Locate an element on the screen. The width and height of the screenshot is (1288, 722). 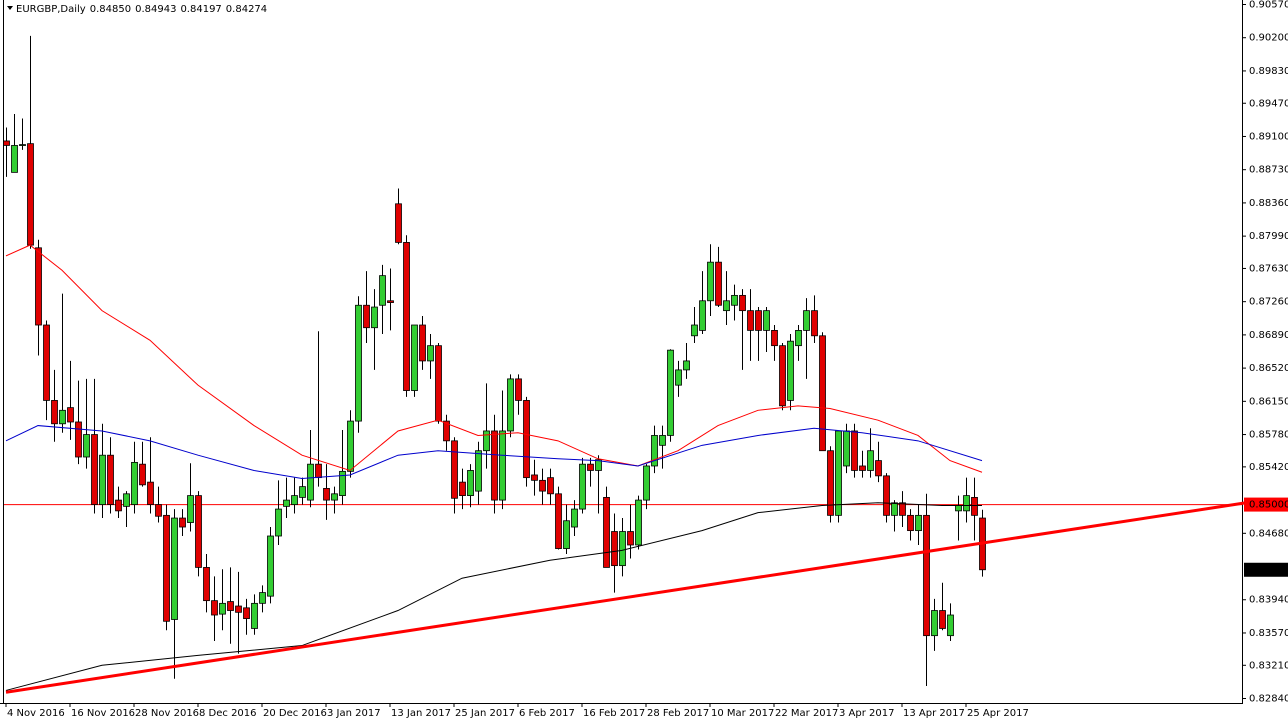
y-tick-label: 0.89830 is located at coordinates (1268, 71).